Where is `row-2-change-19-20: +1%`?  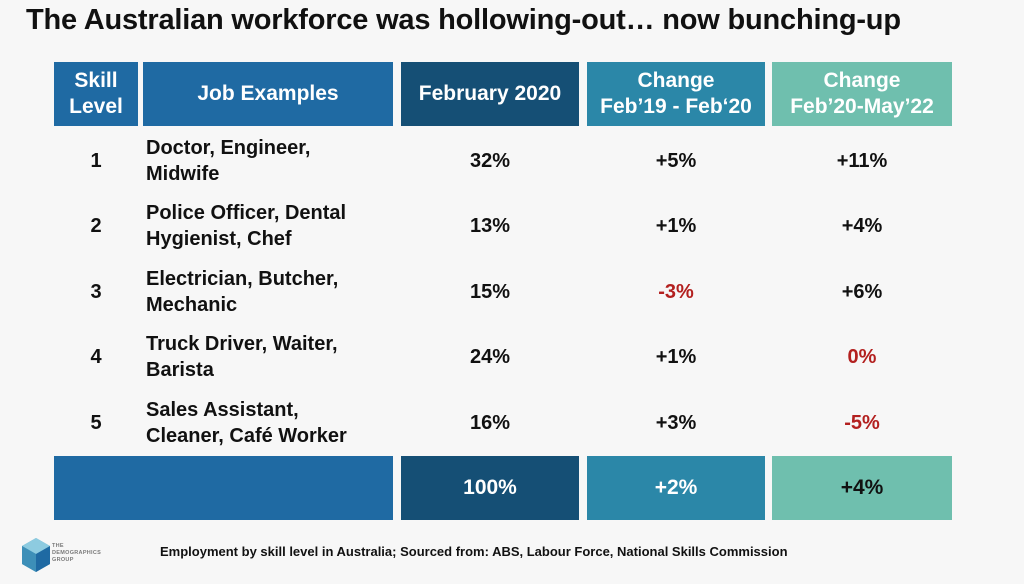 row-2-change-19-20: +1% is located at coordinates (676, 225).